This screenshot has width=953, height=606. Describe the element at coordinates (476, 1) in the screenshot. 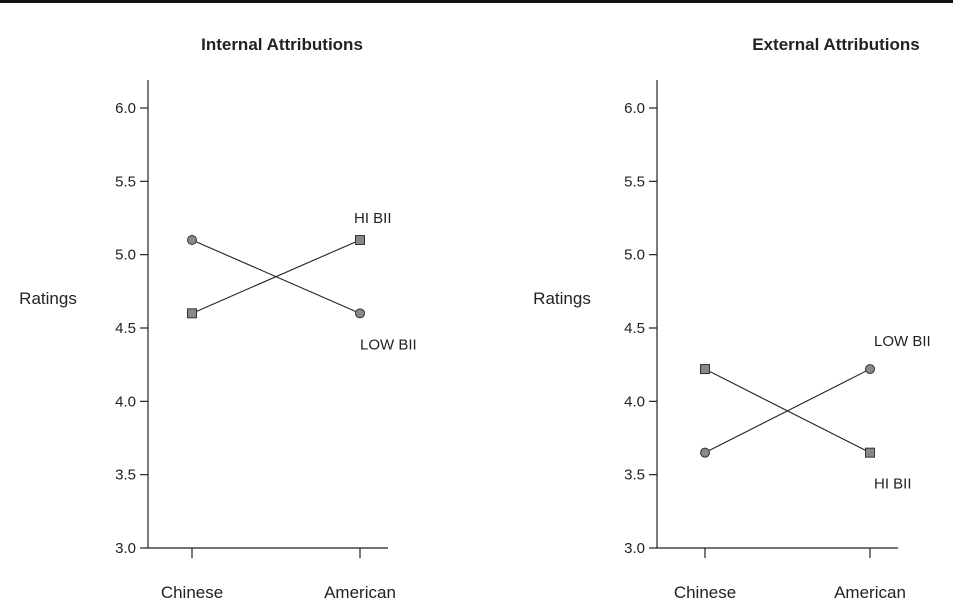

I see `top-rule` at that location.